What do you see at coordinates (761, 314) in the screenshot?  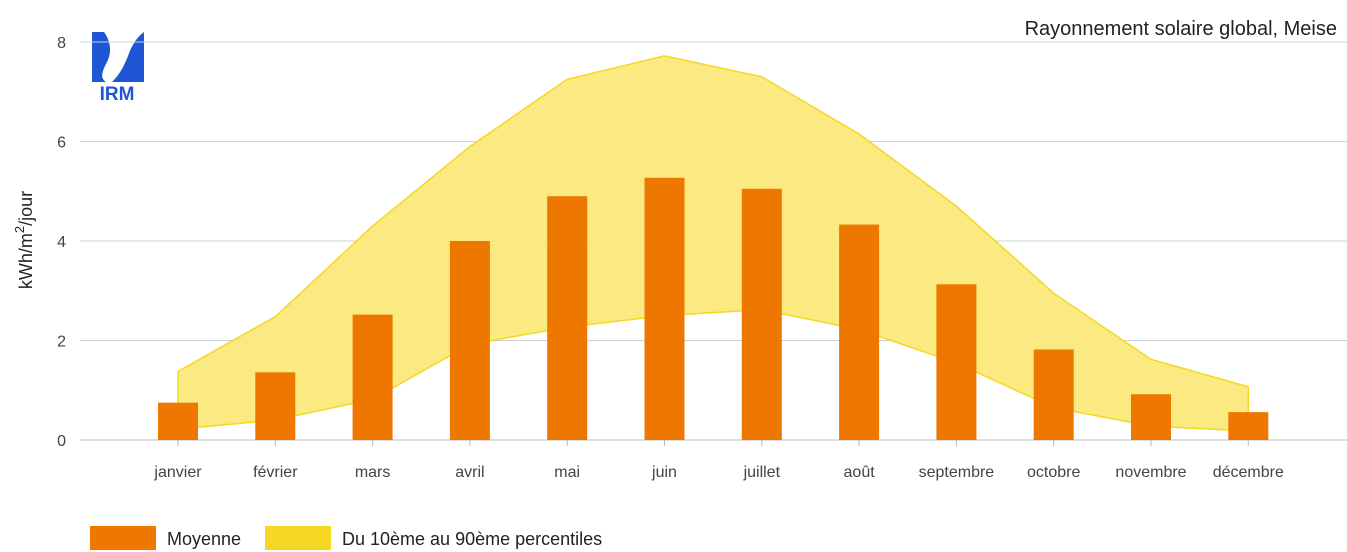 I see `bar-juillet` at bounding box center [761, 314].